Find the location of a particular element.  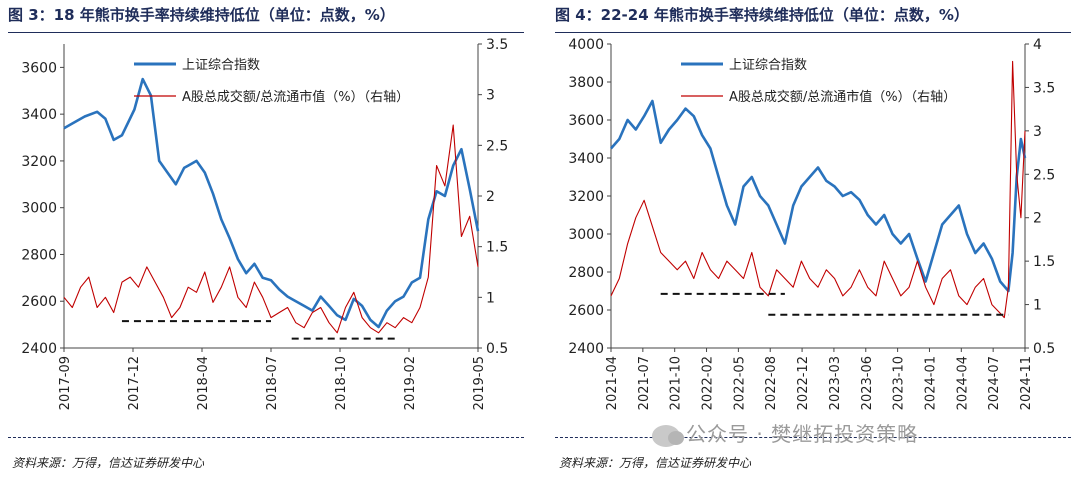

fig4-right-tick-label: 1 is located at coordinates (1037, 306).